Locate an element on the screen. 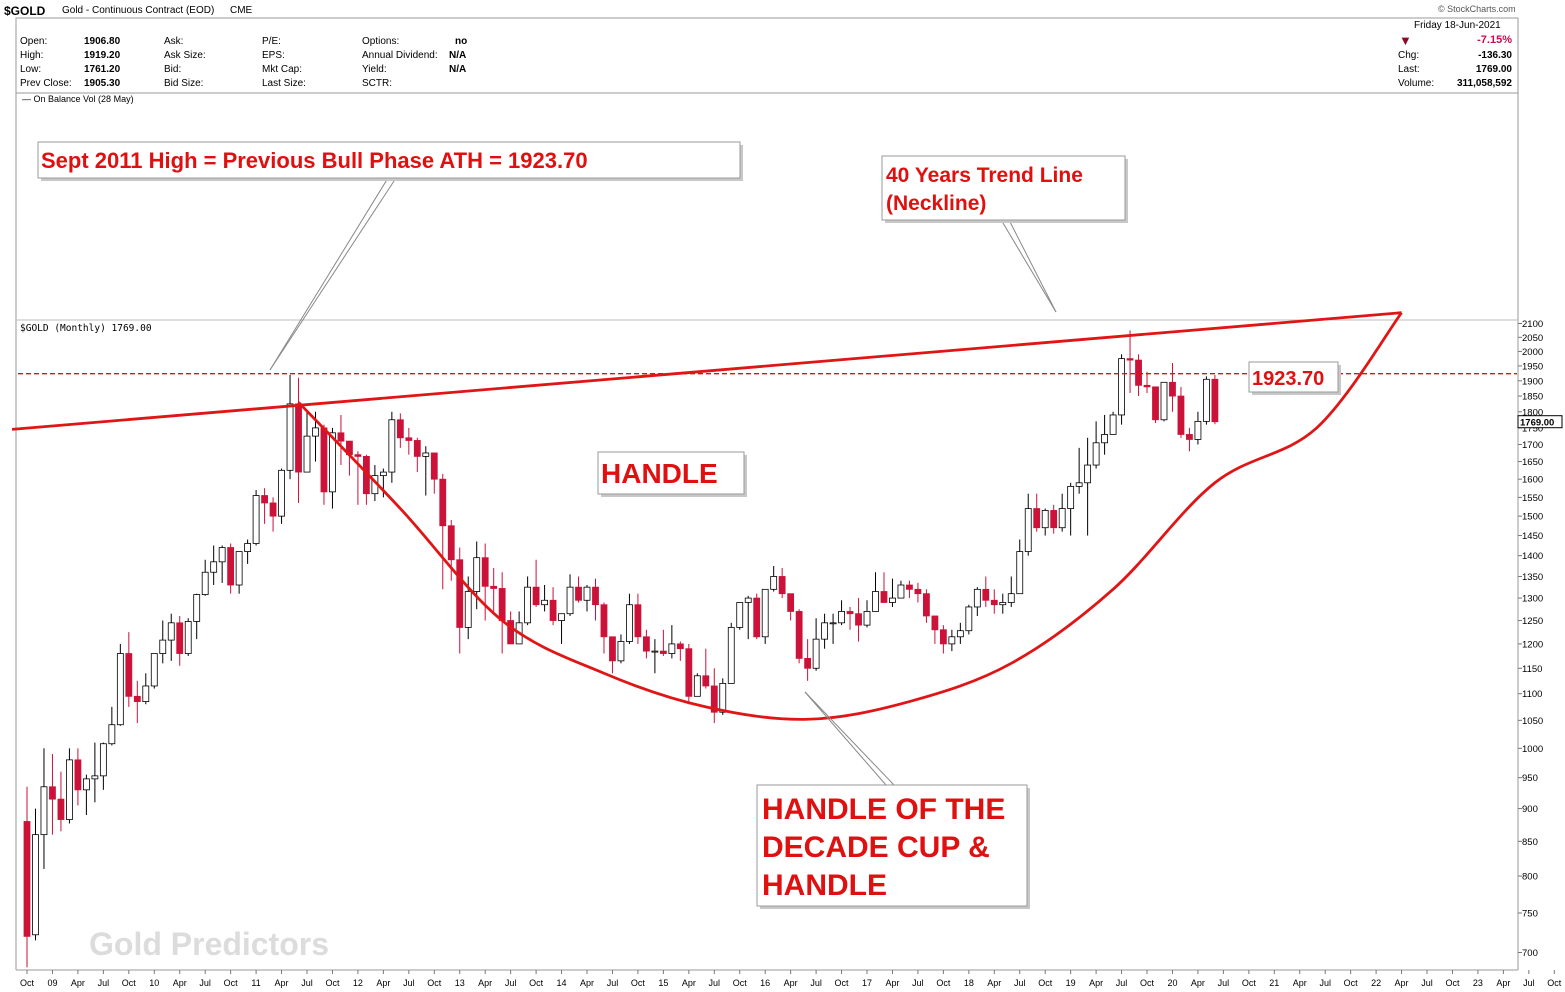 The height and width of the screenshot is (992, 1565). y-tick-label: 1950 is located at coordinates (1532, 366).